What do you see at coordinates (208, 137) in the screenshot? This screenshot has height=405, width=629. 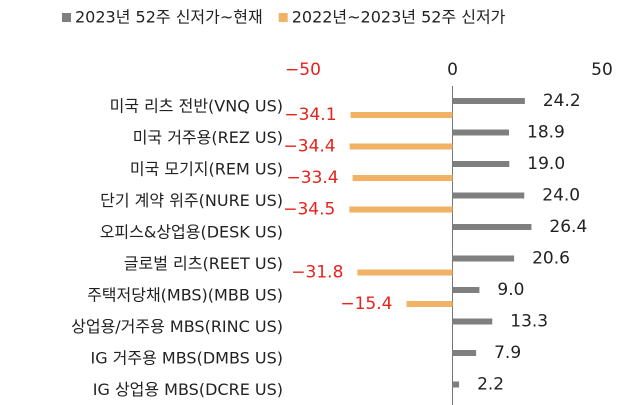 I see `category-label: 미국 거주용(REZ US)` at bounding box center [208, 137].